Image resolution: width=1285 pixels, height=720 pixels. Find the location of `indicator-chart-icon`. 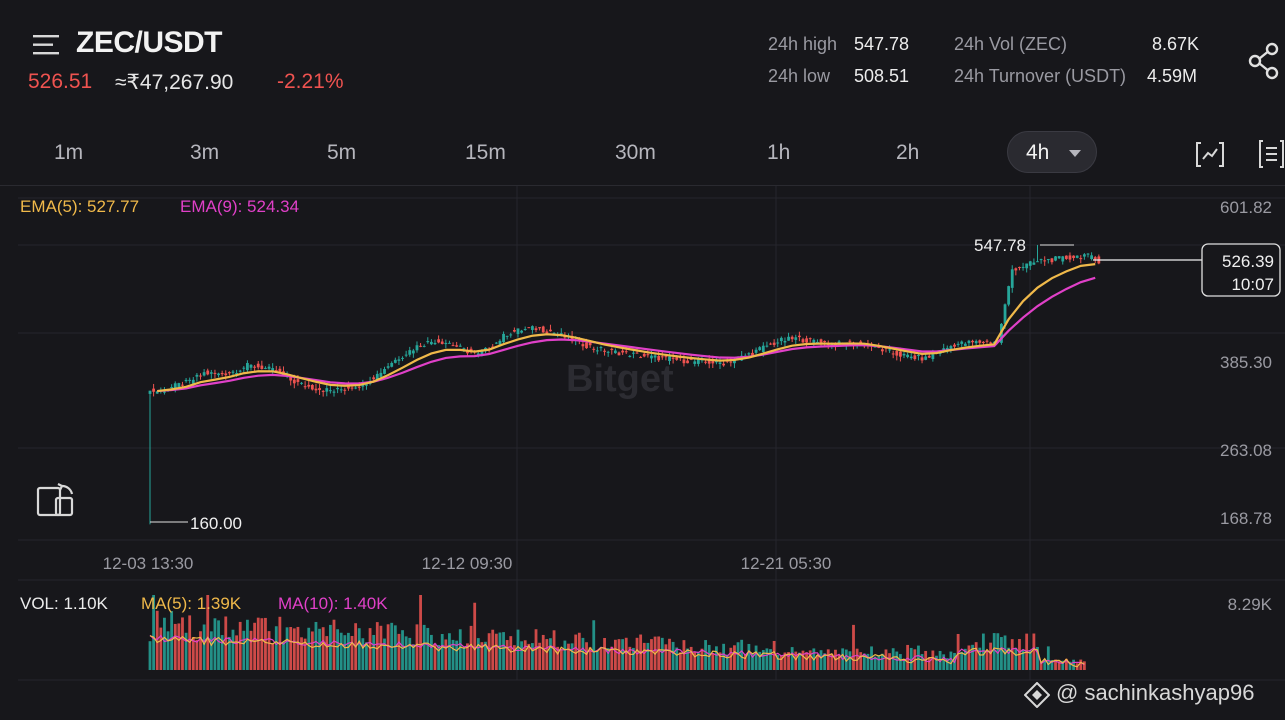

indicator-chart-icon is located at coordinates (1210, 154).